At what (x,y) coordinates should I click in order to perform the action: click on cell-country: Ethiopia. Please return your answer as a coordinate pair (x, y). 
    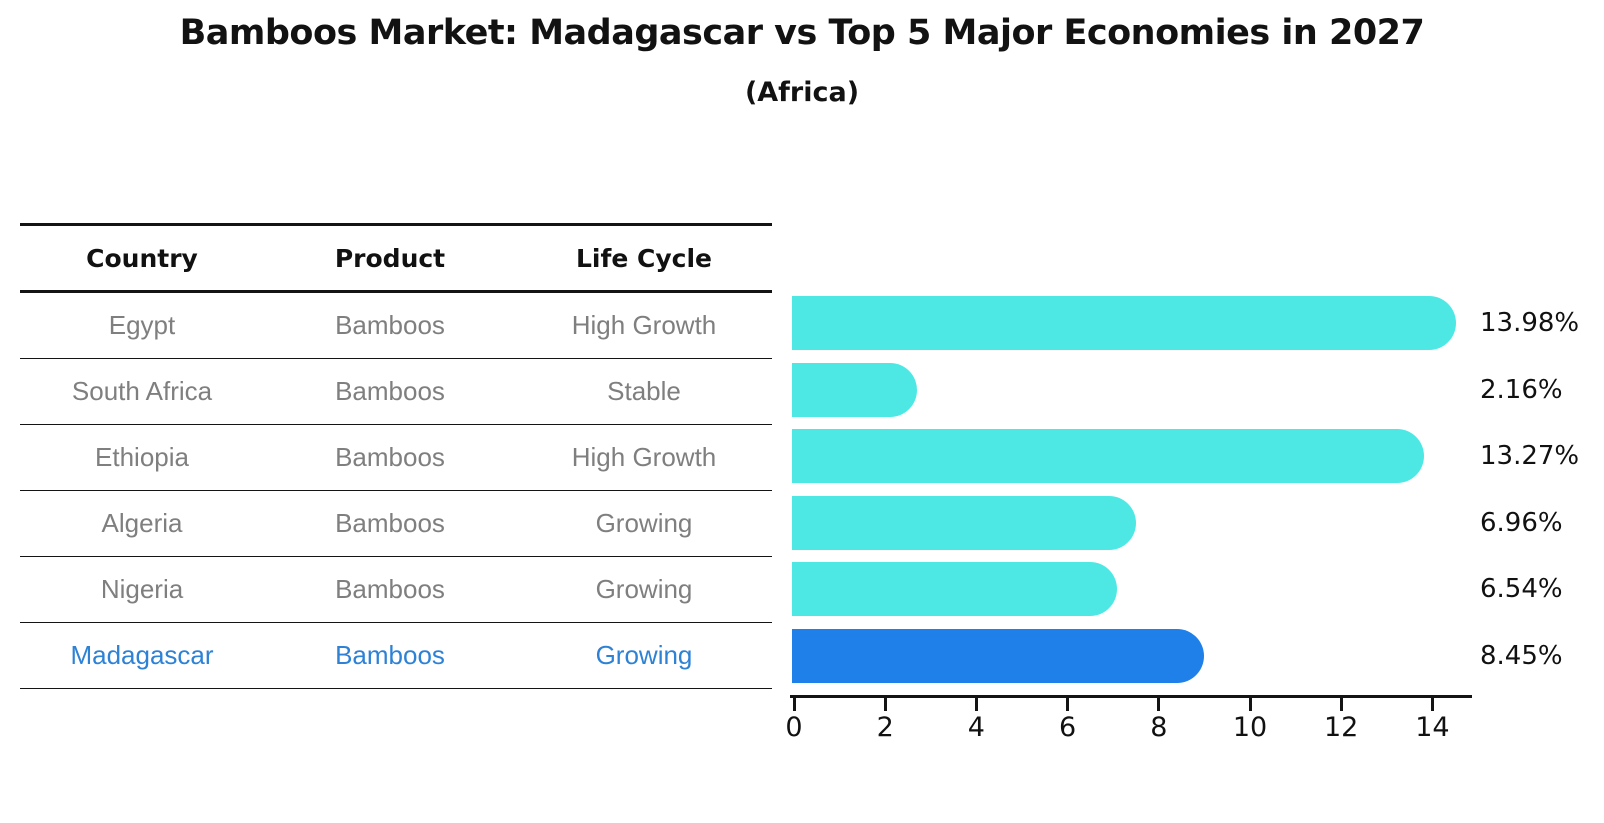
    Looking at the image, I should click on (142, 457).